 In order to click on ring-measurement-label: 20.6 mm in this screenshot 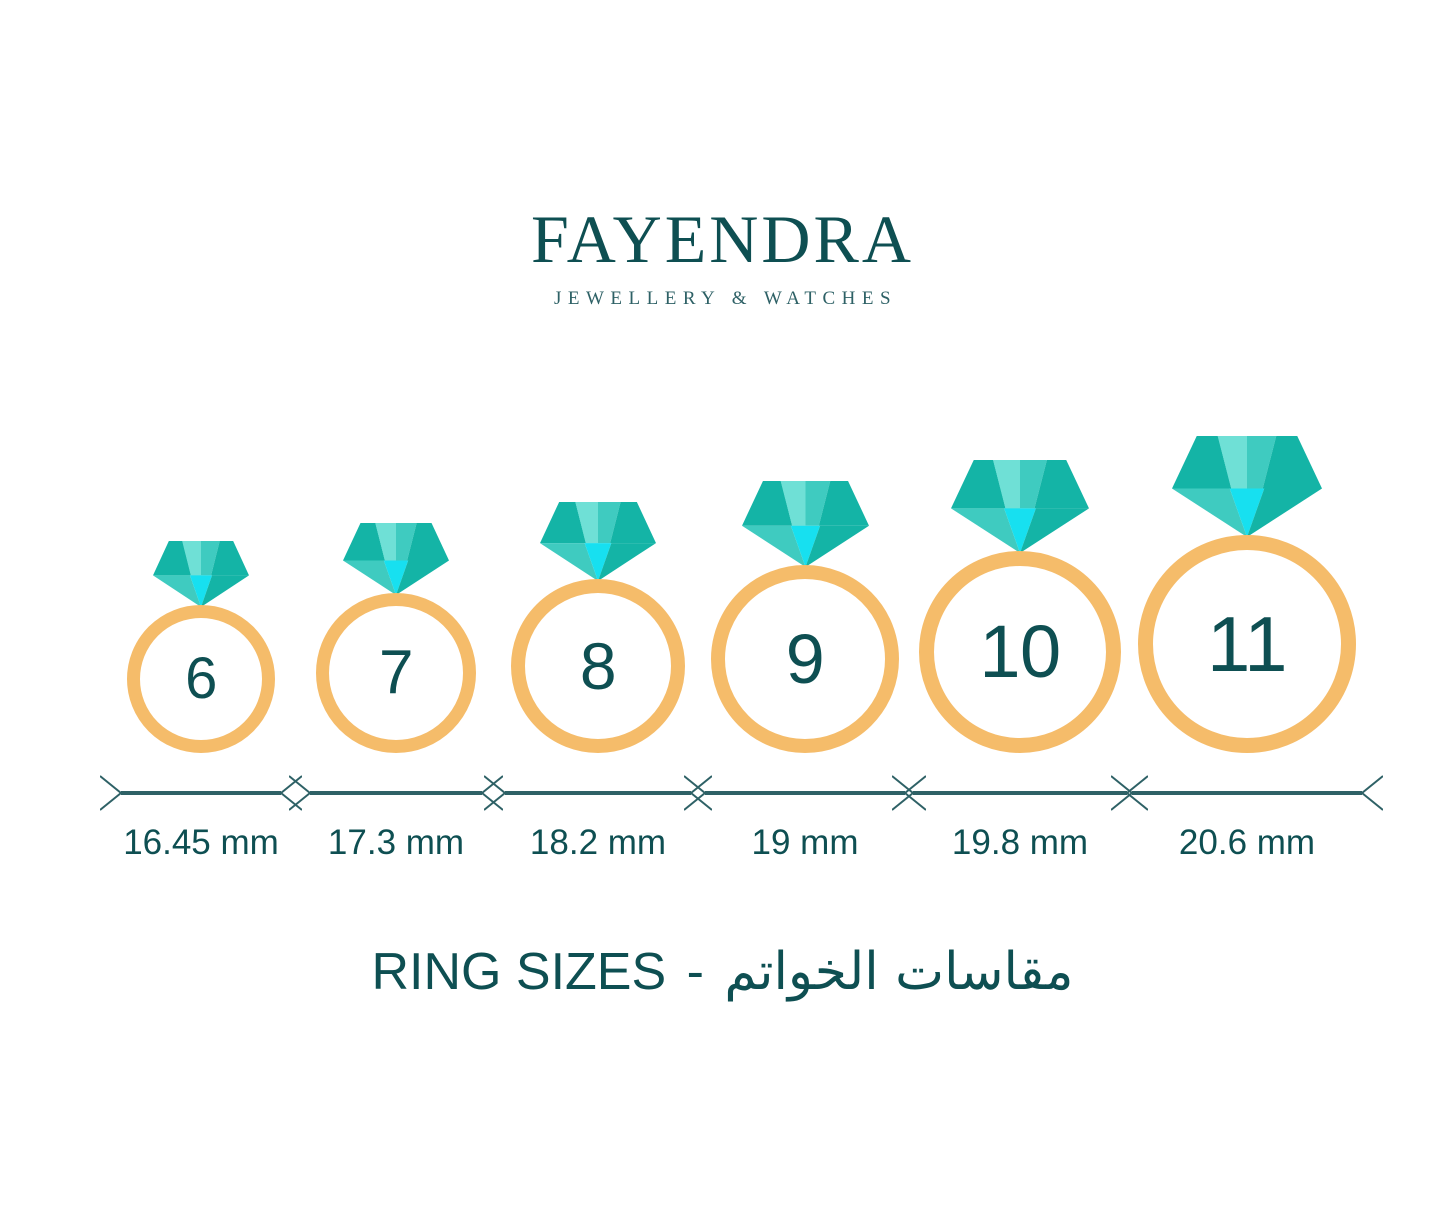, I will do `click(1247, 842)`.